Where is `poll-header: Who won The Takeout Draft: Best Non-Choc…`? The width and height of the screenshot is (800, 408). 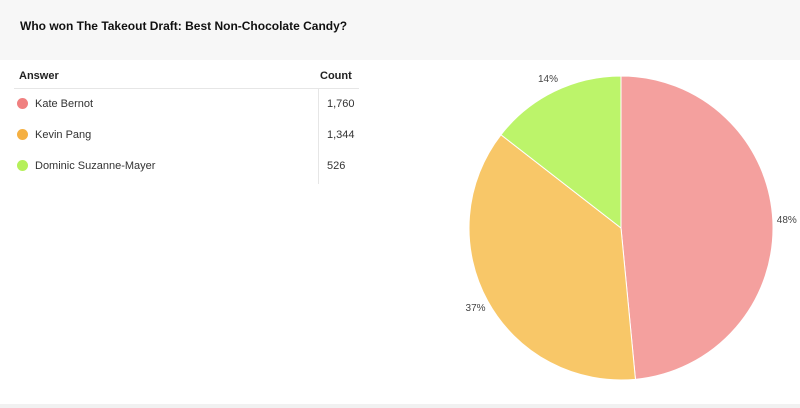 poll-header: Who won The Takeout Draft: Best Non-Choc… is located at coordinates (400, 30).